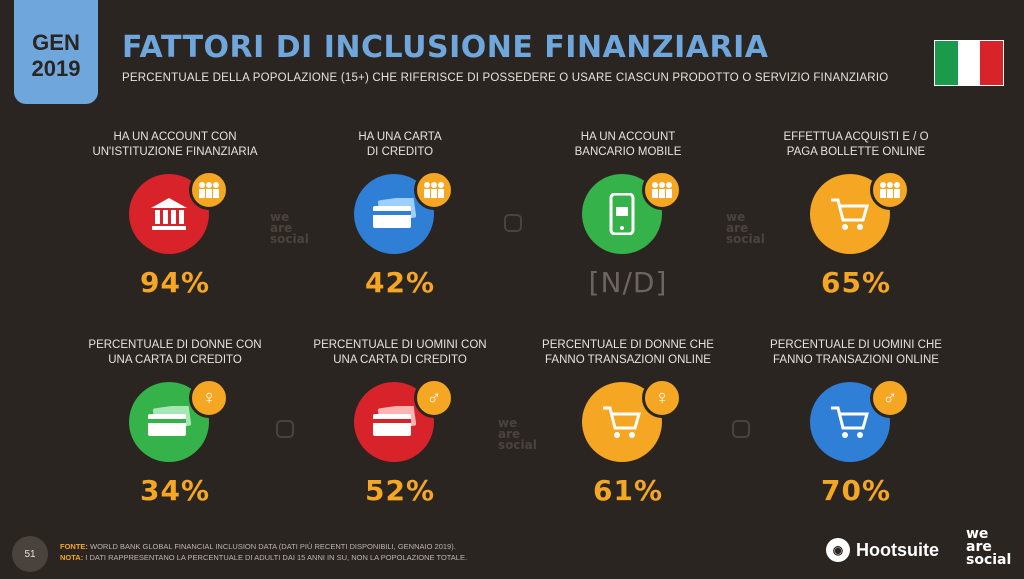  I want to click on source-label: FONTE:, so click(74, 546).